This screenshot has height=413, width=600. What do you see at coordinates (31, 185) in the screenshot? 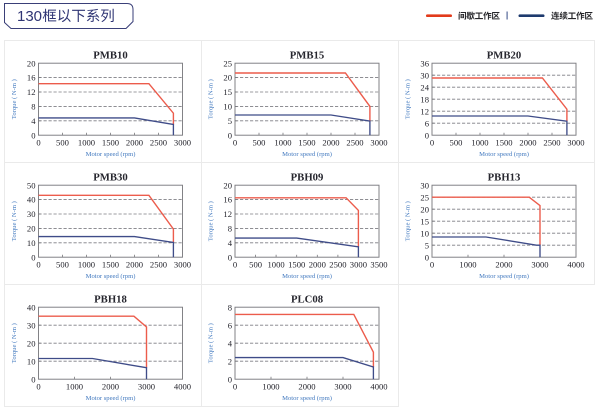
I see `svg-text: 50` at bounding box center [31, 185].